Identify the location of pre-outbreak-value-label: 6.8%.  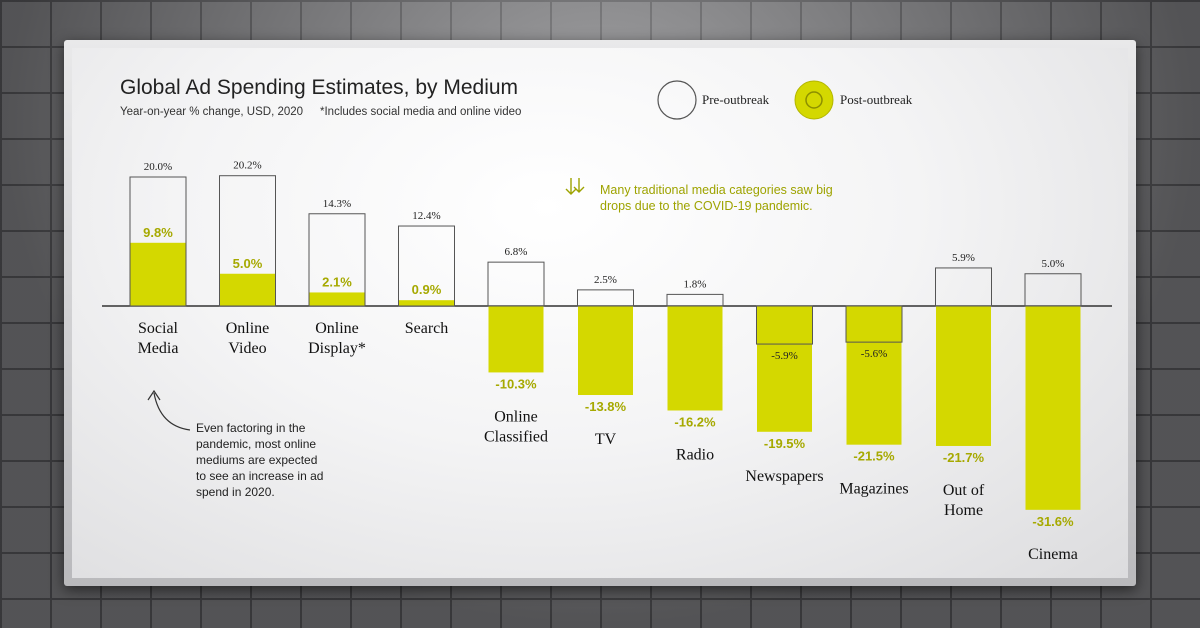
(516, 252).